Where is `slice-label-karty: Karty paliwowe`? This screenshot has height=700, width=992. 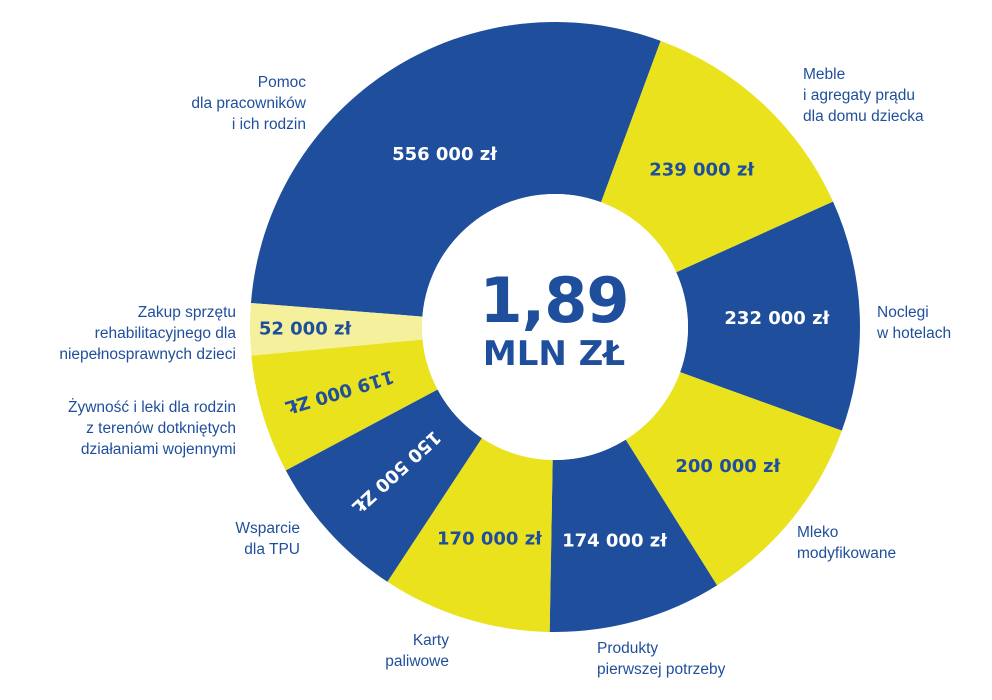
slice-label-karty: Karty paliwowe is located at coordinates (417, 651).